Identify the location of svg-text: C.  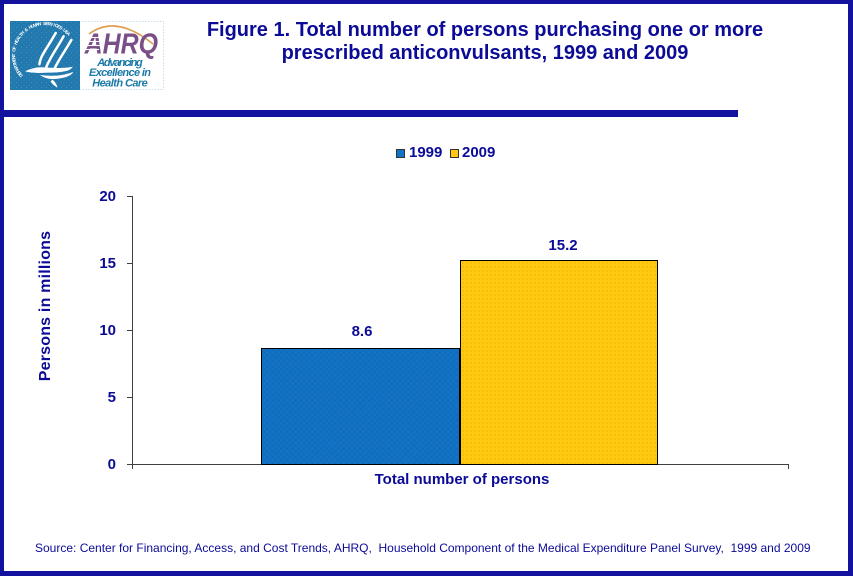
(57, 26).